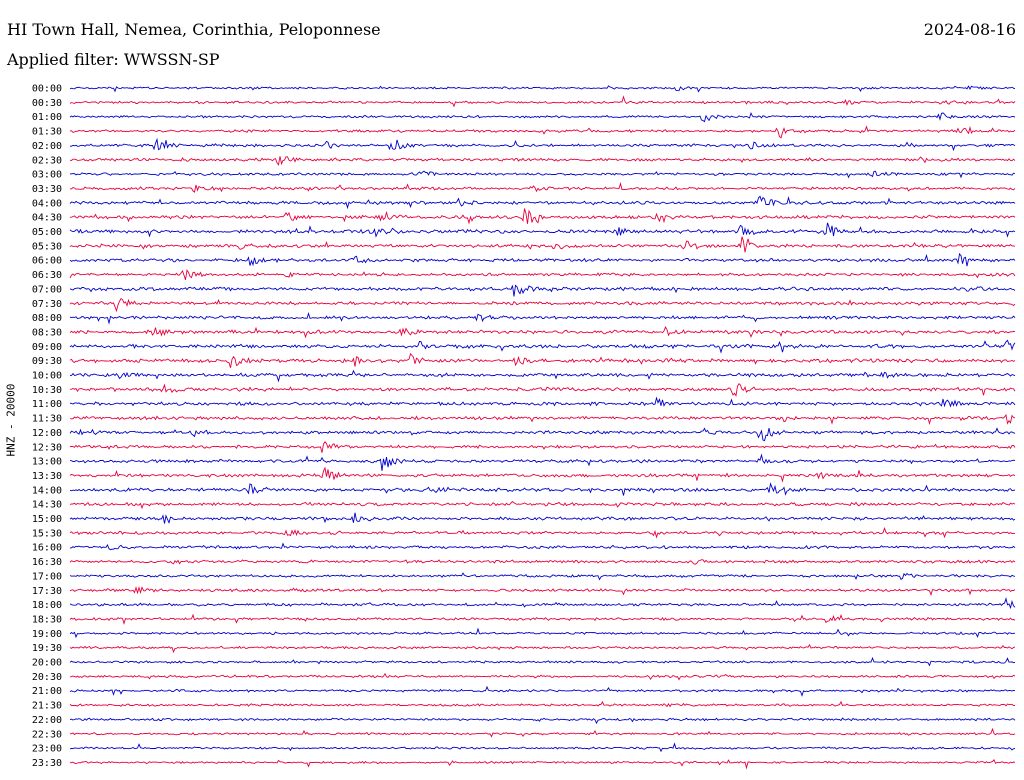 The width and height of the screenshot is (1024, 780). What do you see at coordinates (47, 720) in the screenshot?
I see `time-tick-label: 22:00` at bounding box center [47, 720].